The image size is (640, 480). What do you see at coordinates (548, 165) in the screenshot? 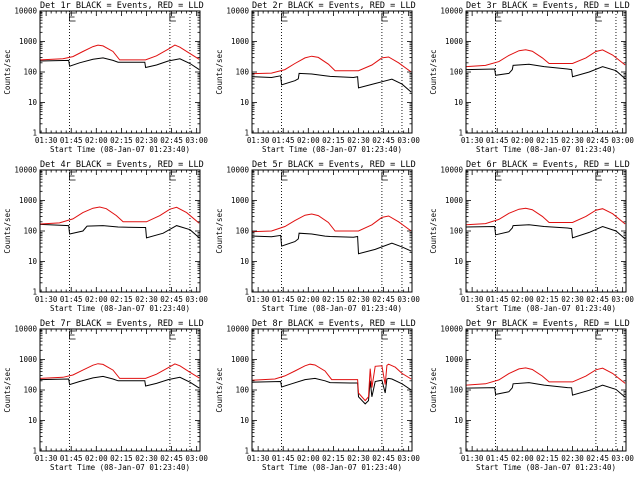
I see `panel-title: Det 6r BLACK = Events, RED = LLD` at bounding box center [548, 165].